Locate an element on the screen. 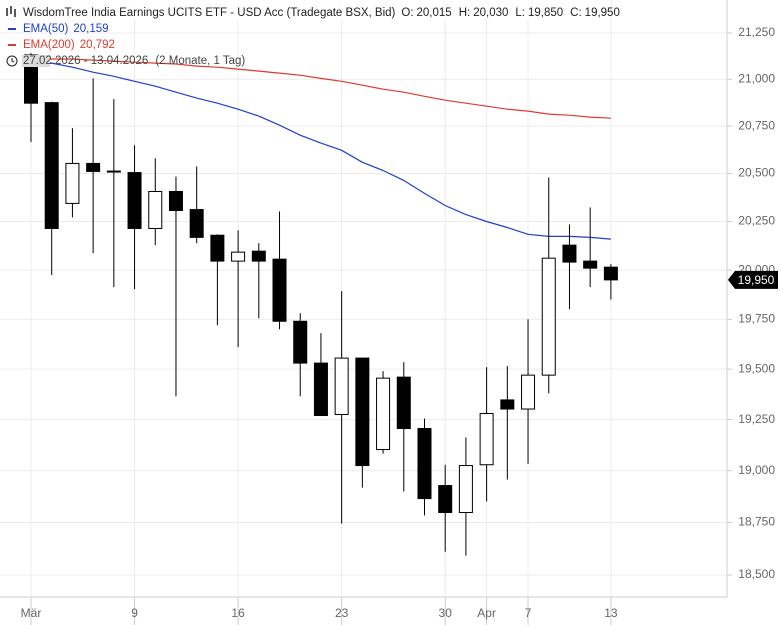  ohlc-name: C: is located at coordinates (576, 13).